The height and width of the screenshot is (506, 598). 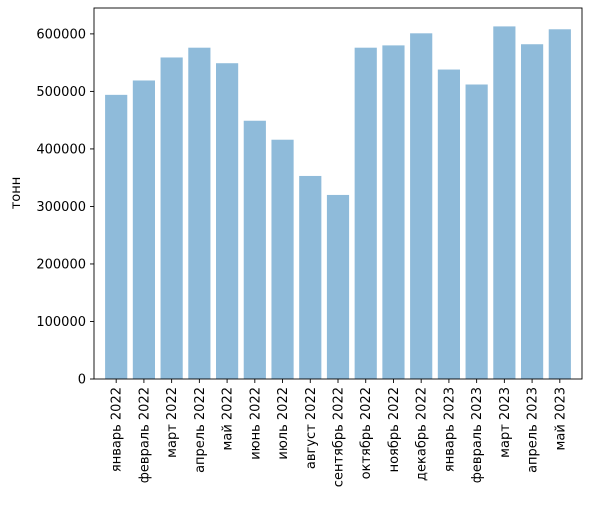 What do you see at coordinates (172, 422) in the screenshot?
I see `x-tick-label: март 2022` at bounding box center [172, 422].